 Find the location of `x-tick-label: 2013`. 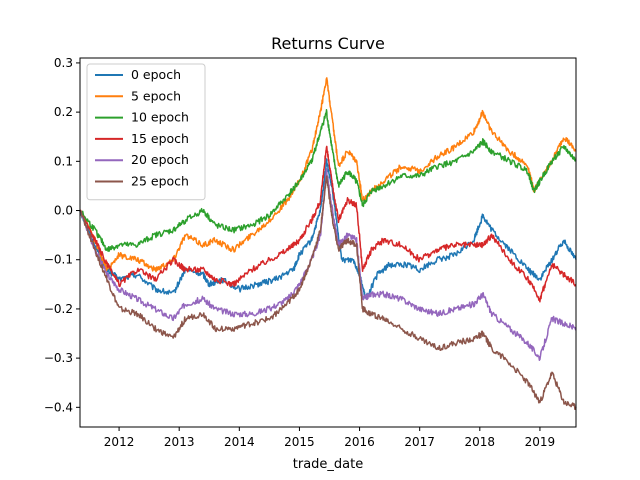

x-tick-label: 2013 is located at coordinates (179, 442).